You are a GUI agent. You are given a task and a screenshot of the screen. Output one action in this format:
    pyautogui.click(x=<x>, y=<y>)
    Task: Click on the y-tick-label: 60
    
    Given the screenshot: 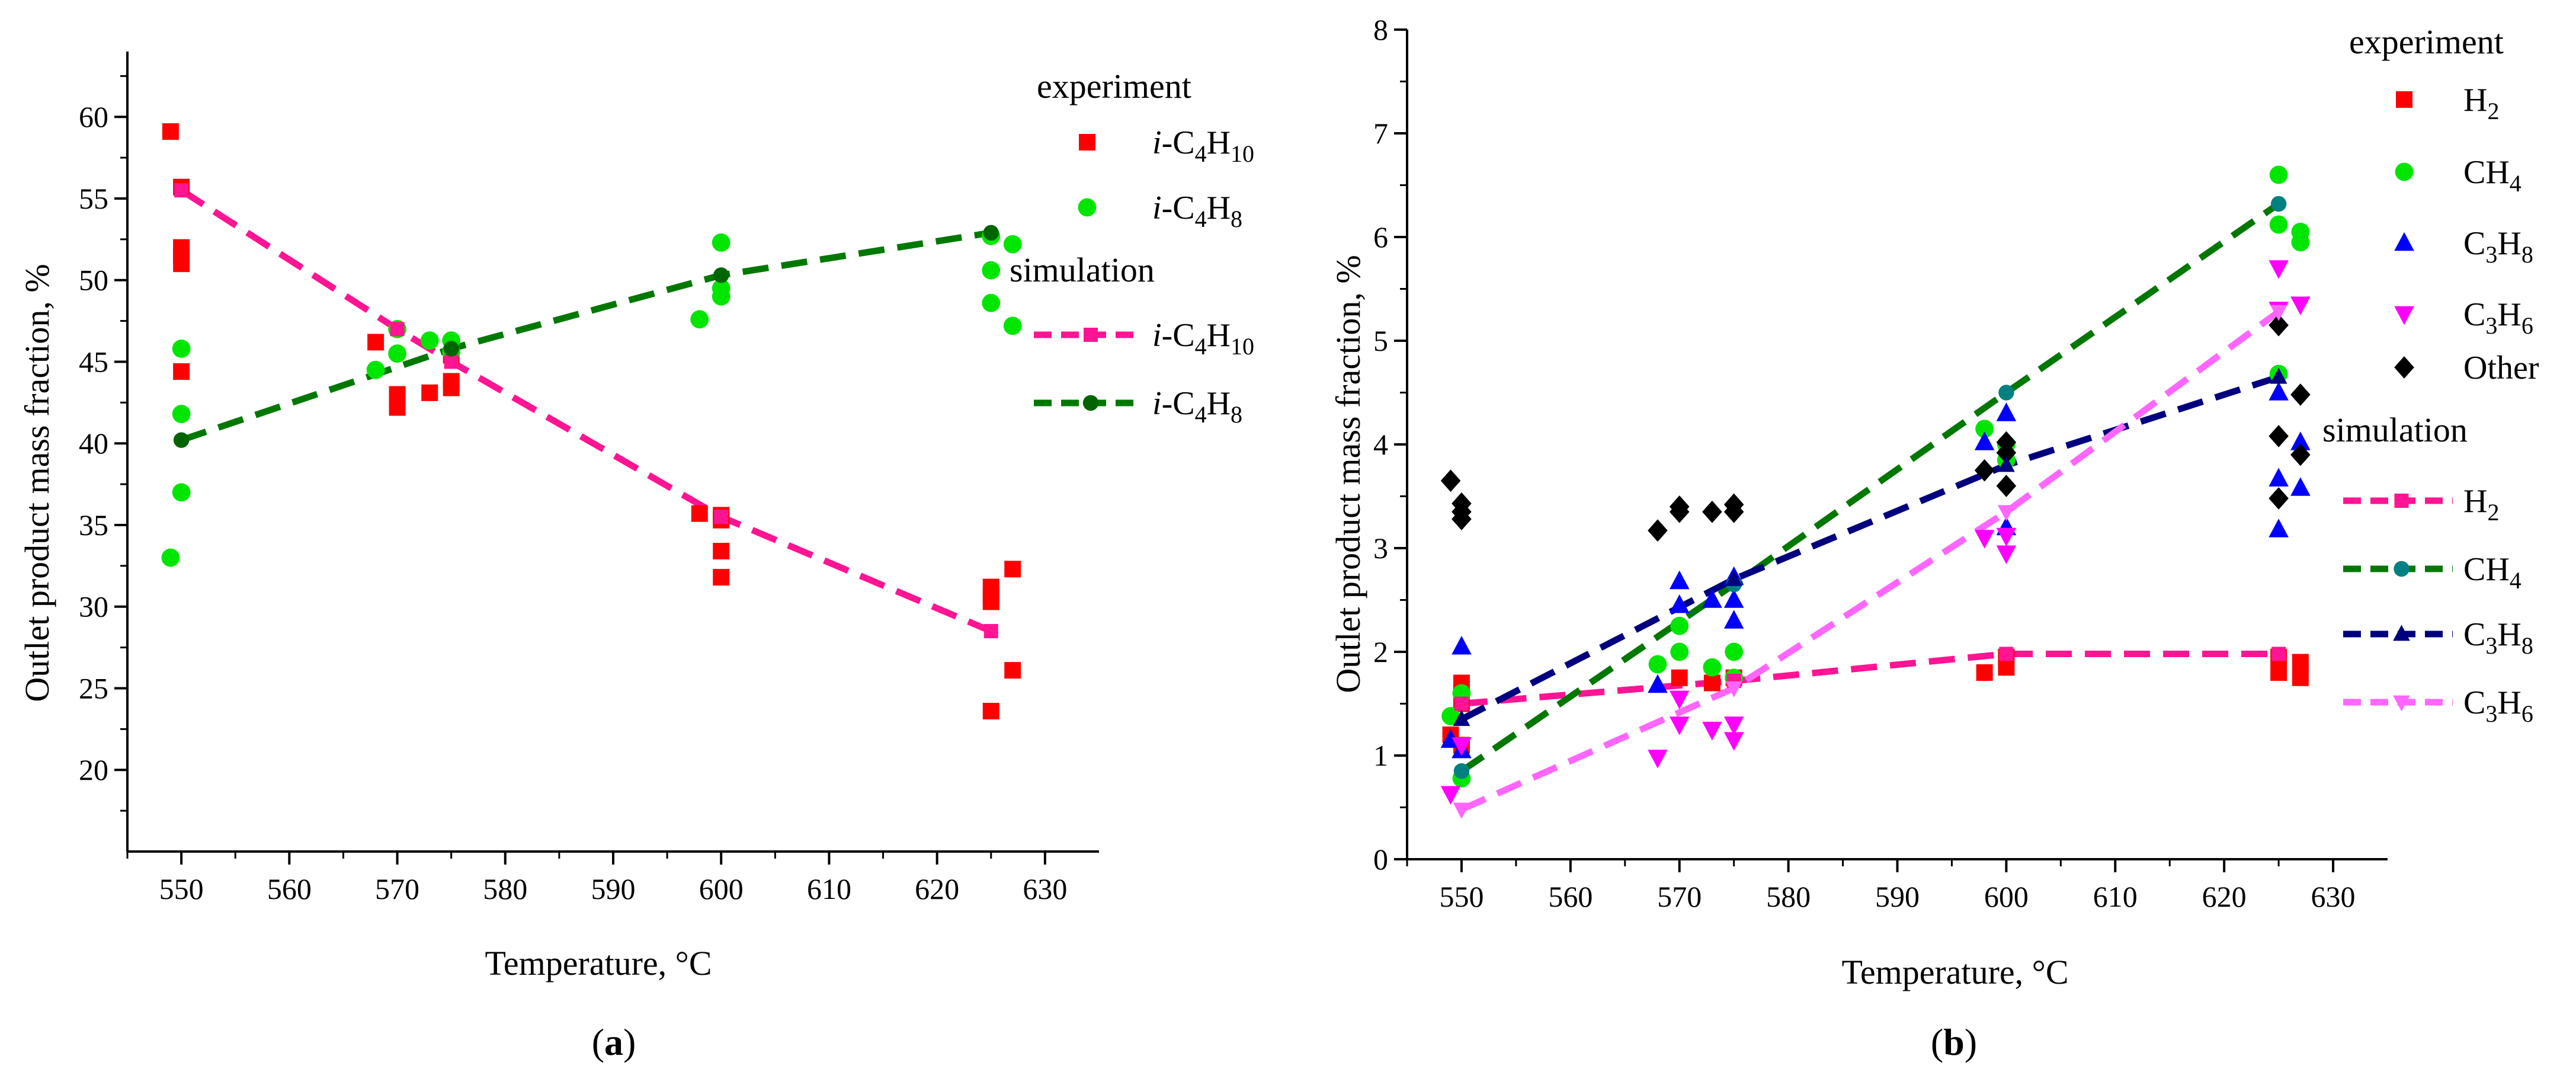 What is the action you would take?
    pyautogui.click(x=93, y=116)
    